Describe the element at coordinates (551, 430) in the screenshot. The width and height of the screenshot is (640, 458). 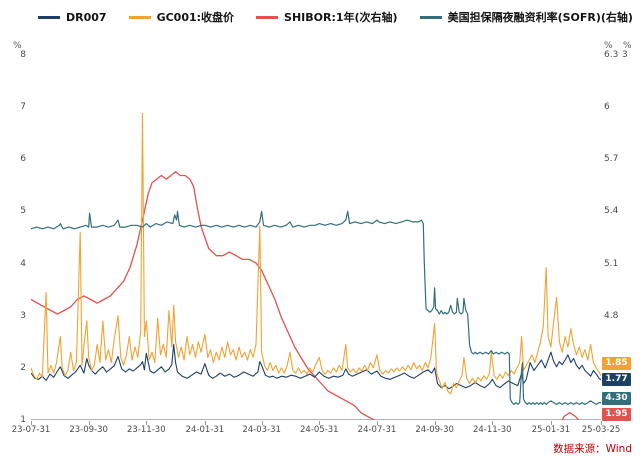
I see `x-axis-label: 25-01-31` at that location.